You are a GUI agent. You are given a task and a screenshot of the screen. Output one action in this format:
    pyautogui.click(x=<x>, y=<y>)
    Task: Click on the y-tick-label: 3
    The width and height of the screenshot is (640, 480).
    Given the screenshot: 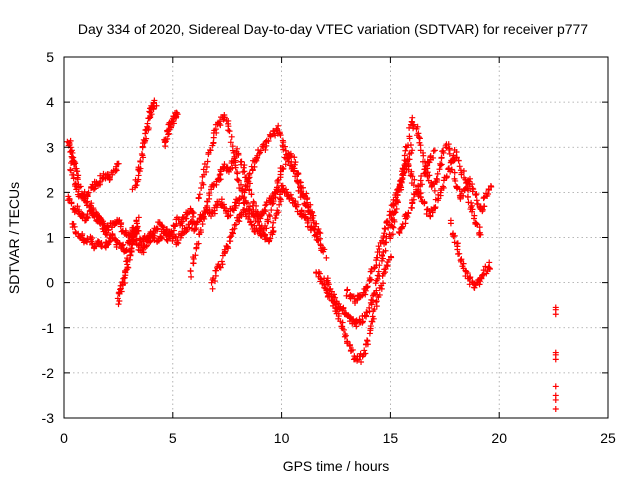 What is the action you would take?
    pyautogui.click(x=50, y=147)
    